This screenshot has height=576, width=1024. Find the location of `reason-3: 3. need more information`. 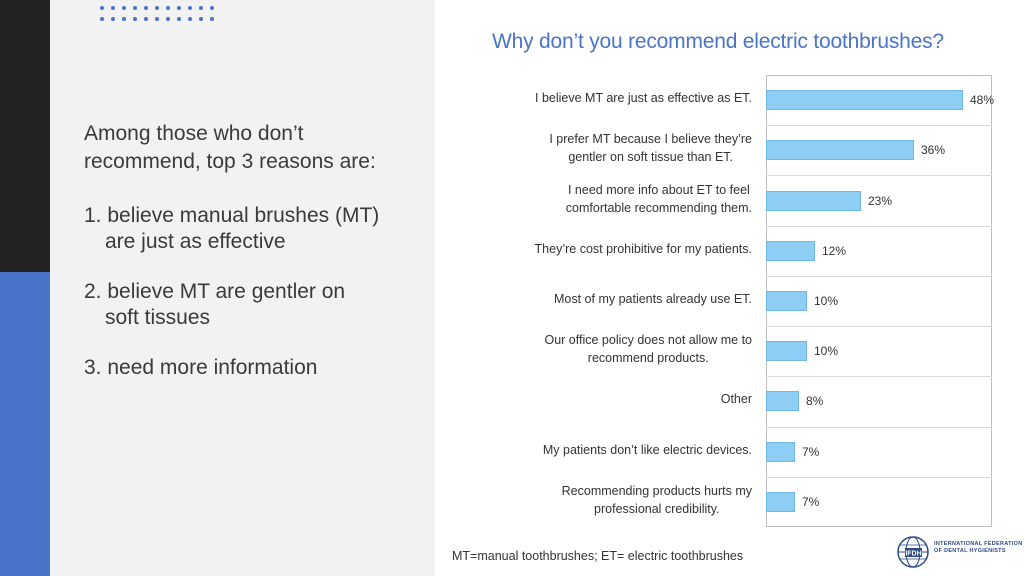

reason-3: 3. need more information is located at coordinates (249, 368).